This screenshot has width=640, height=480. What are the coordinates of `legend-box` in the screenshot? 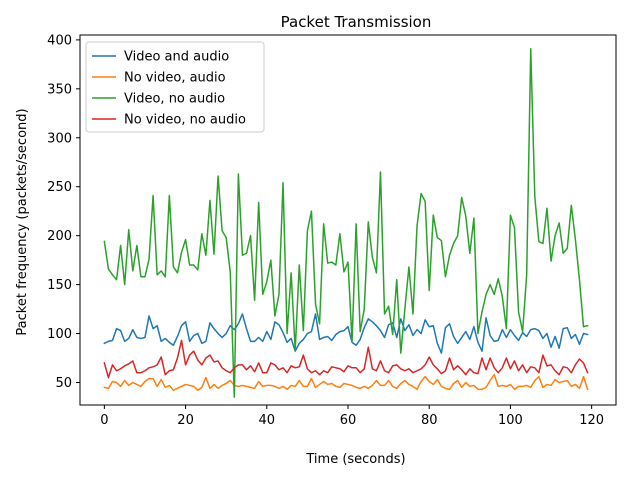 It's located at (175, 87).